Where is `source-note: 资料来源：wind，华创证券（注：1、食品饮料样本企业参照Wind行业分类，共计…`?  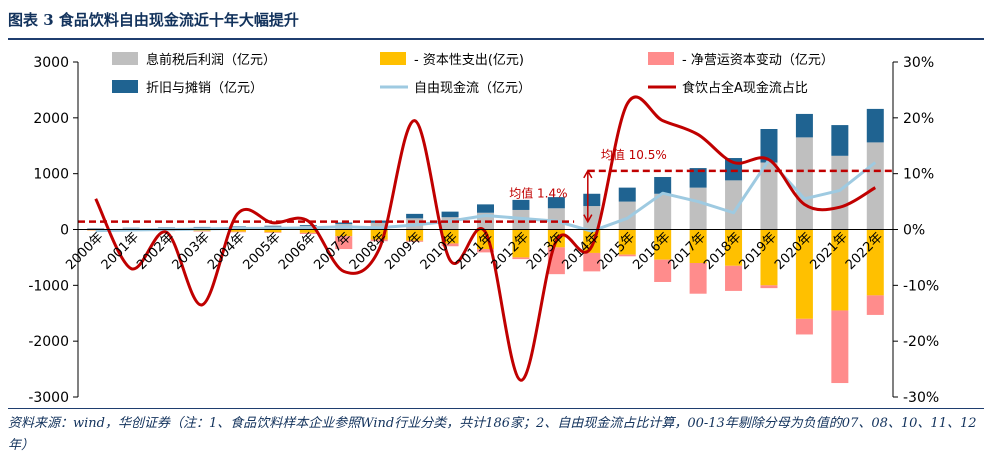
source-note: 资料来源：wind，华创证券（注：1、食品饮料样本企业参照Wind行业分类，共计… is located at coordinates (492, 434).